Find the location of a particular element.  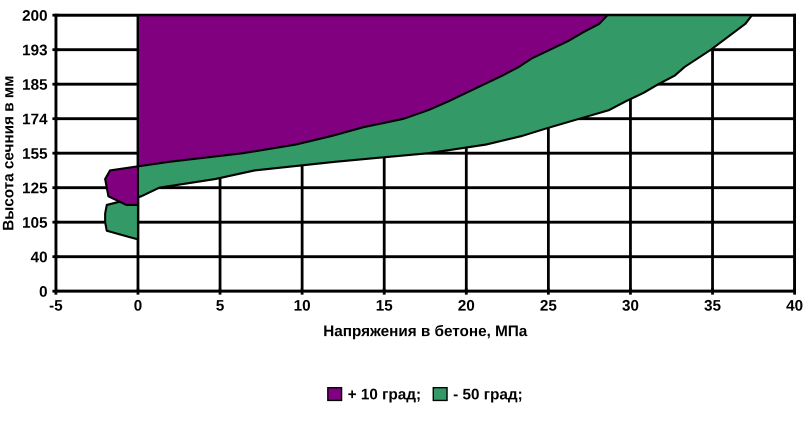

y-tick-label: 155 is located at coordinates (35, 153).